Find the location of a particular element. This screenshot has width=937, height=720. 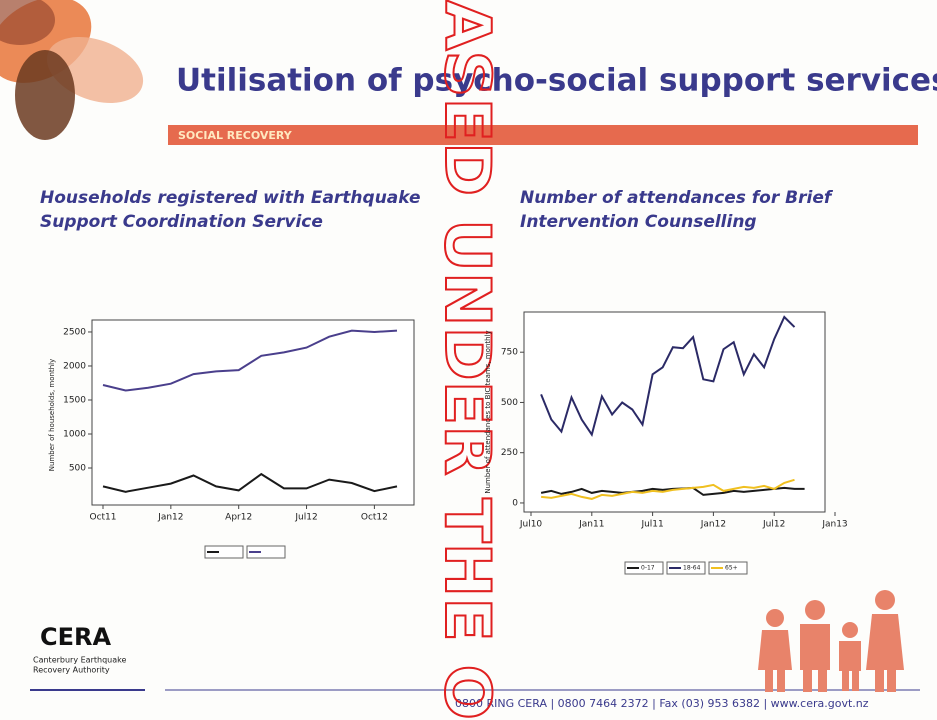

x-tick-label: Apr12 is located at coordinates (238, 518).